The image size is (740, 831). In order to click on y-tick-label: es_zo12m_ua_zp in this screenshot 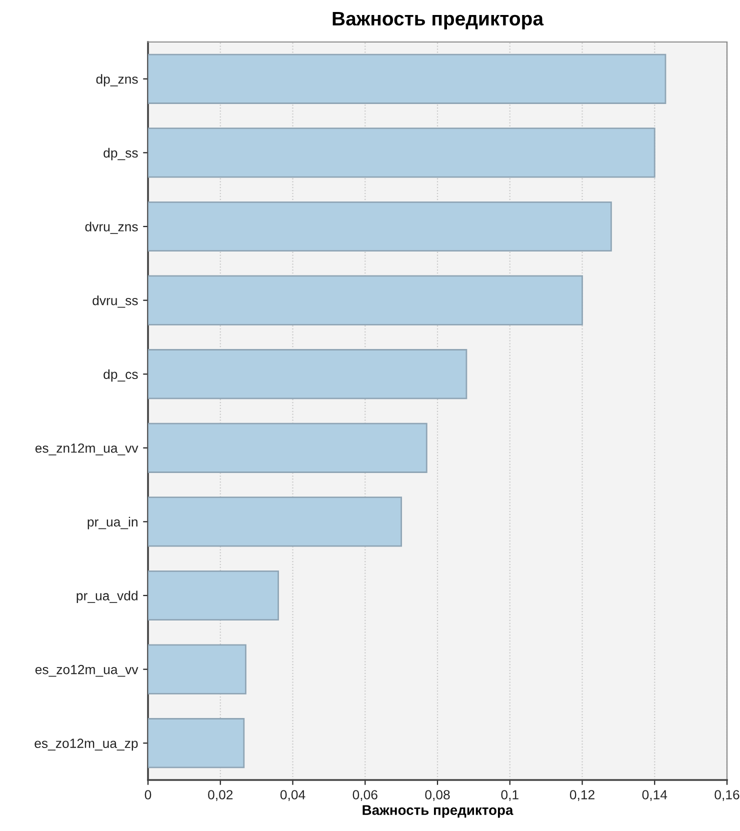, I will do `click(86, 744)`.